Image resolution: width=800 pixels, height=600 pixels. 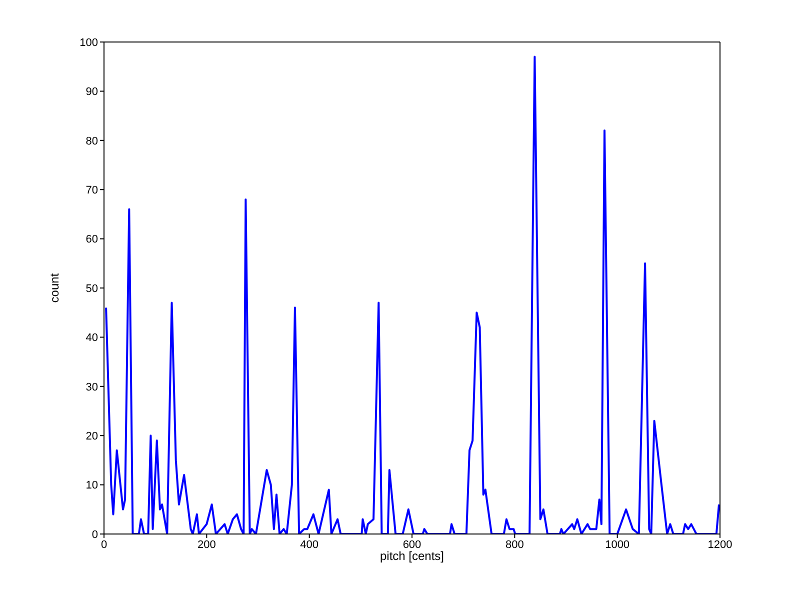 What do you see at coordinates (412, 544) in the screenshot?
I see `x-tick-label: 600` at bounding box center [412, 544].